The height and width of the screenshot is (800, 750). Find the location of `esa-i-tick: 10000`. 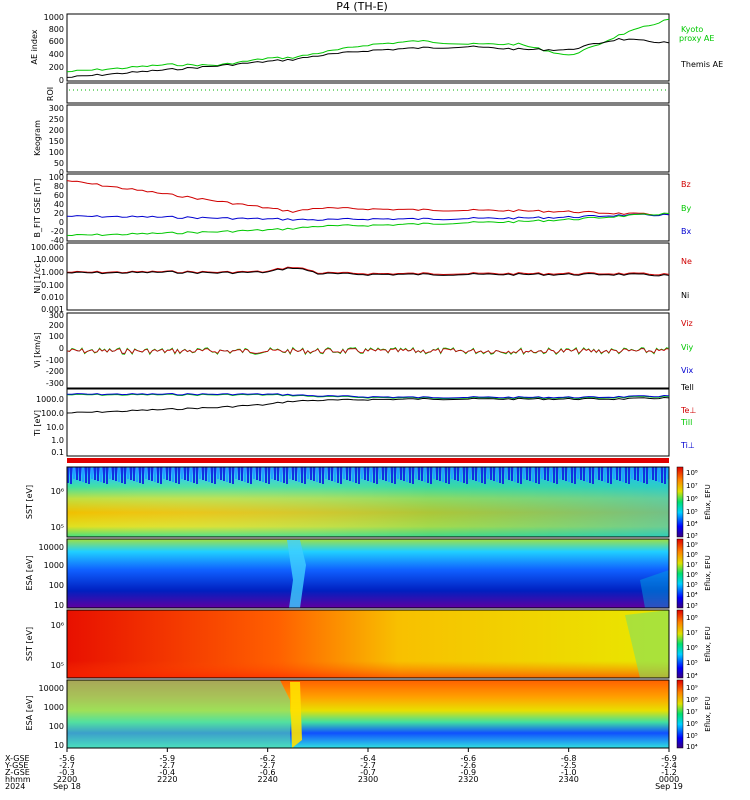

esa-i-tick: 10000 is located at coordinates (51, 688).